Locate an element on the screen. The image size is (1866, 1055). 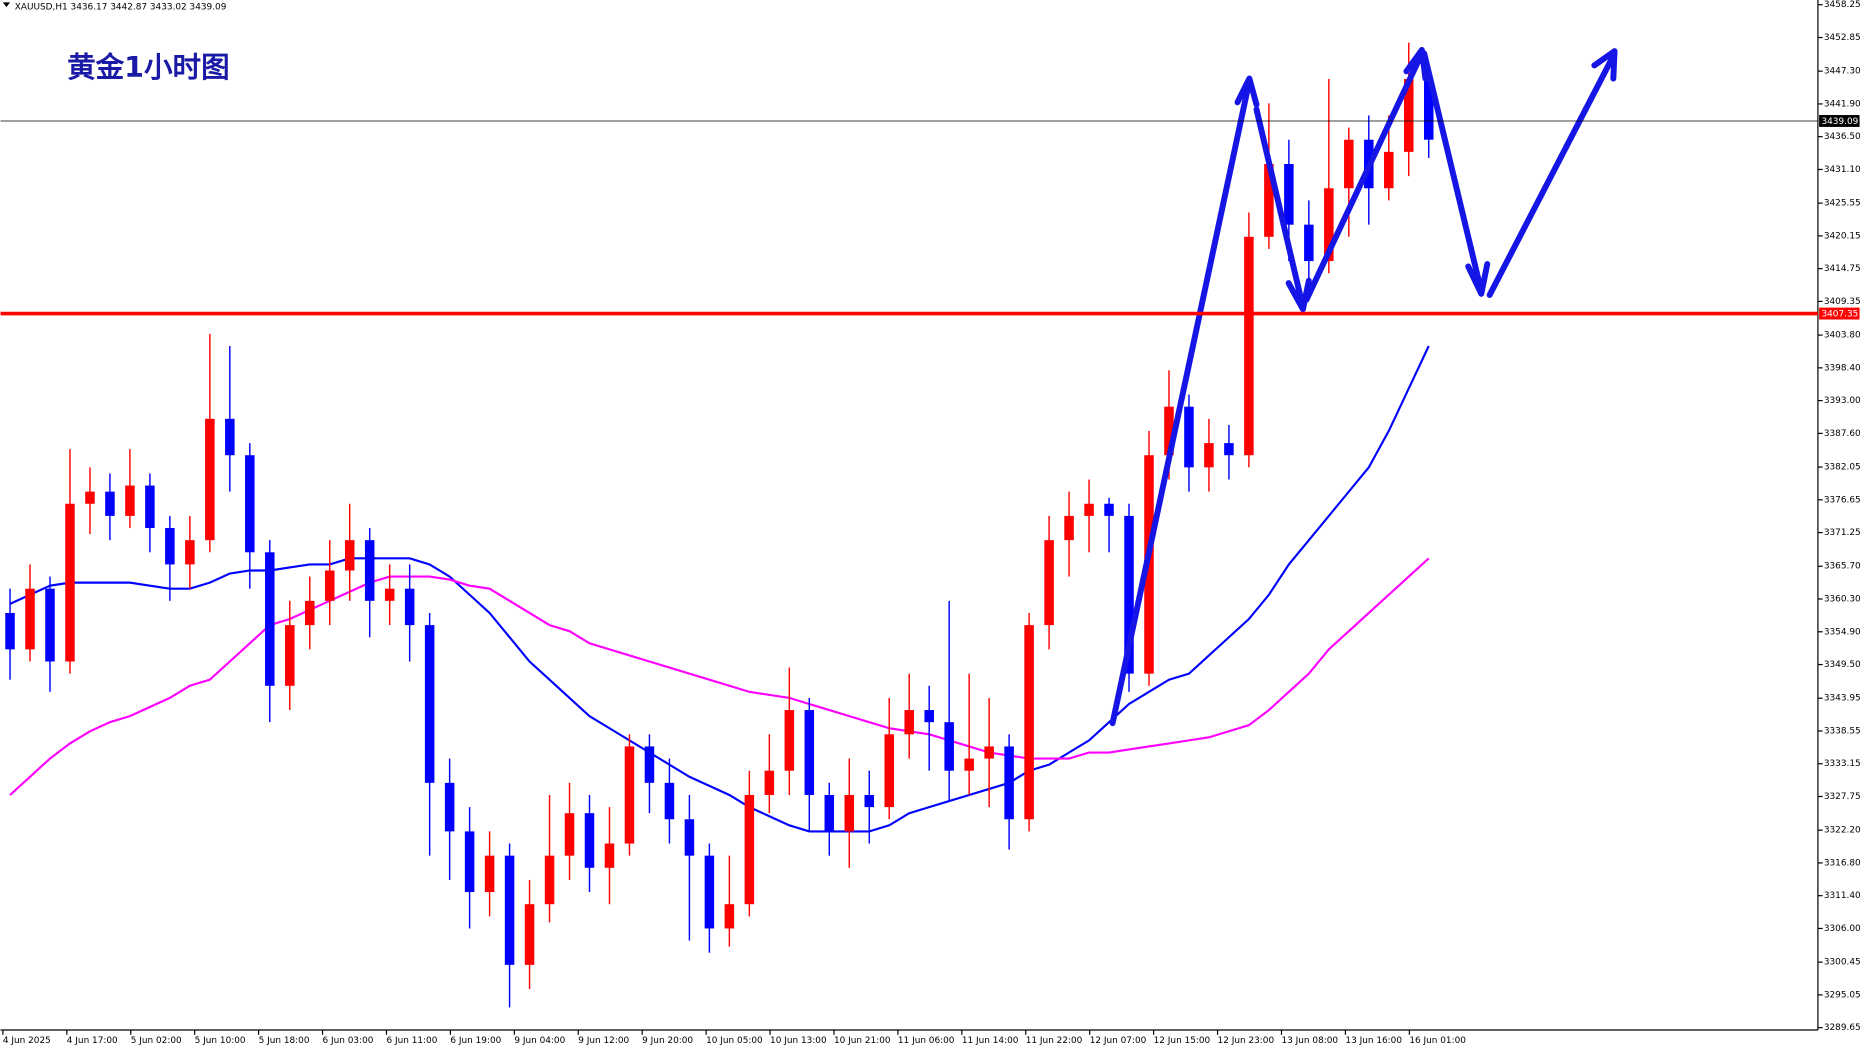
y-tick-label: 3452.85 is located at coordinates (1842, 38).